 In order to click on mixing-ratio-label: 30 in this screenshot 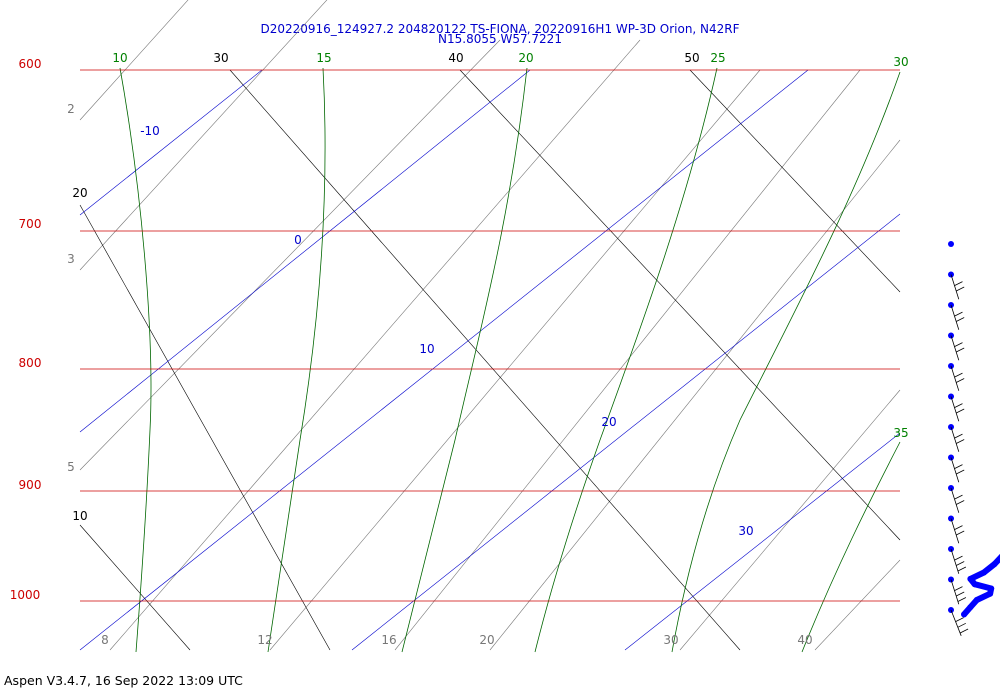, I will do `click(670, 640)`.